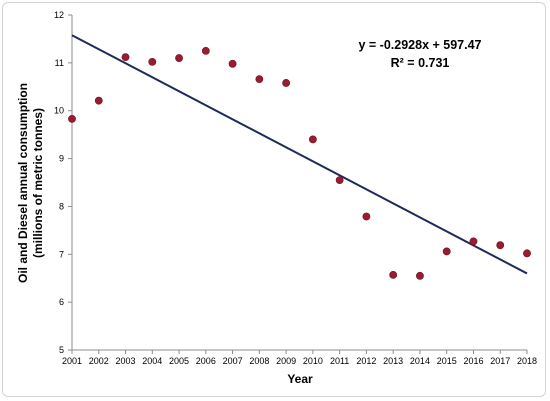  I want to click on x-tick-label: 2007, so click(233, 361).